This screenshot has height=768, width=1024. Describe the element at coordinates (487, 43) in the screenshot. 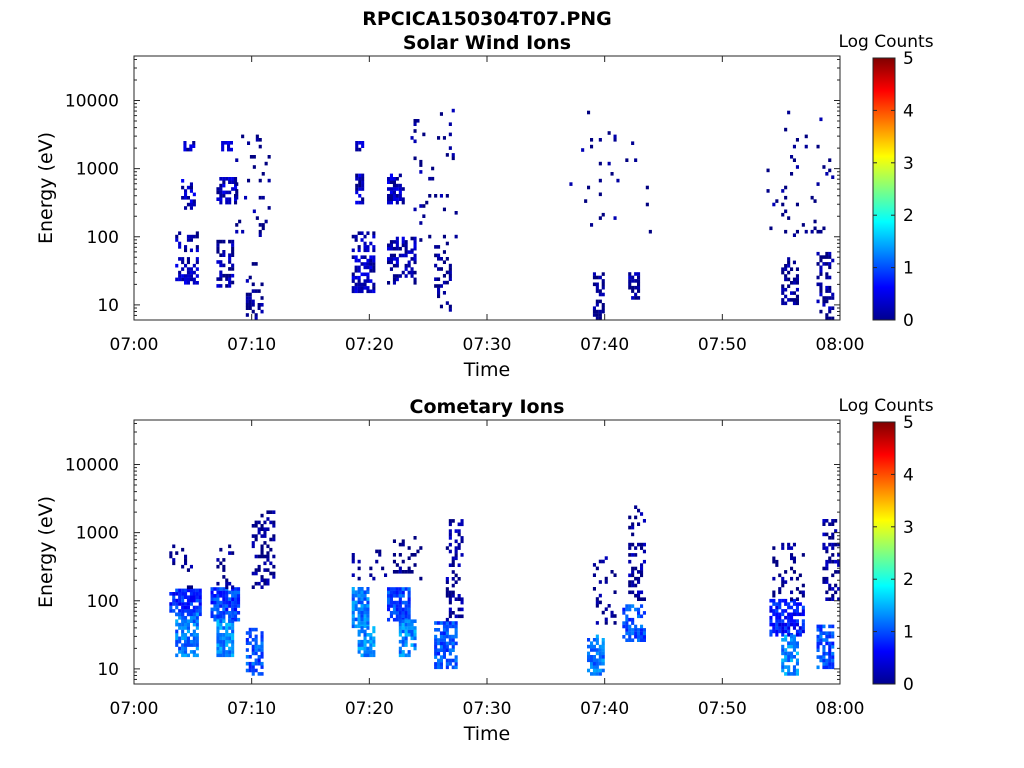

I see `panel-title: Solar Wind Ions` at that location.